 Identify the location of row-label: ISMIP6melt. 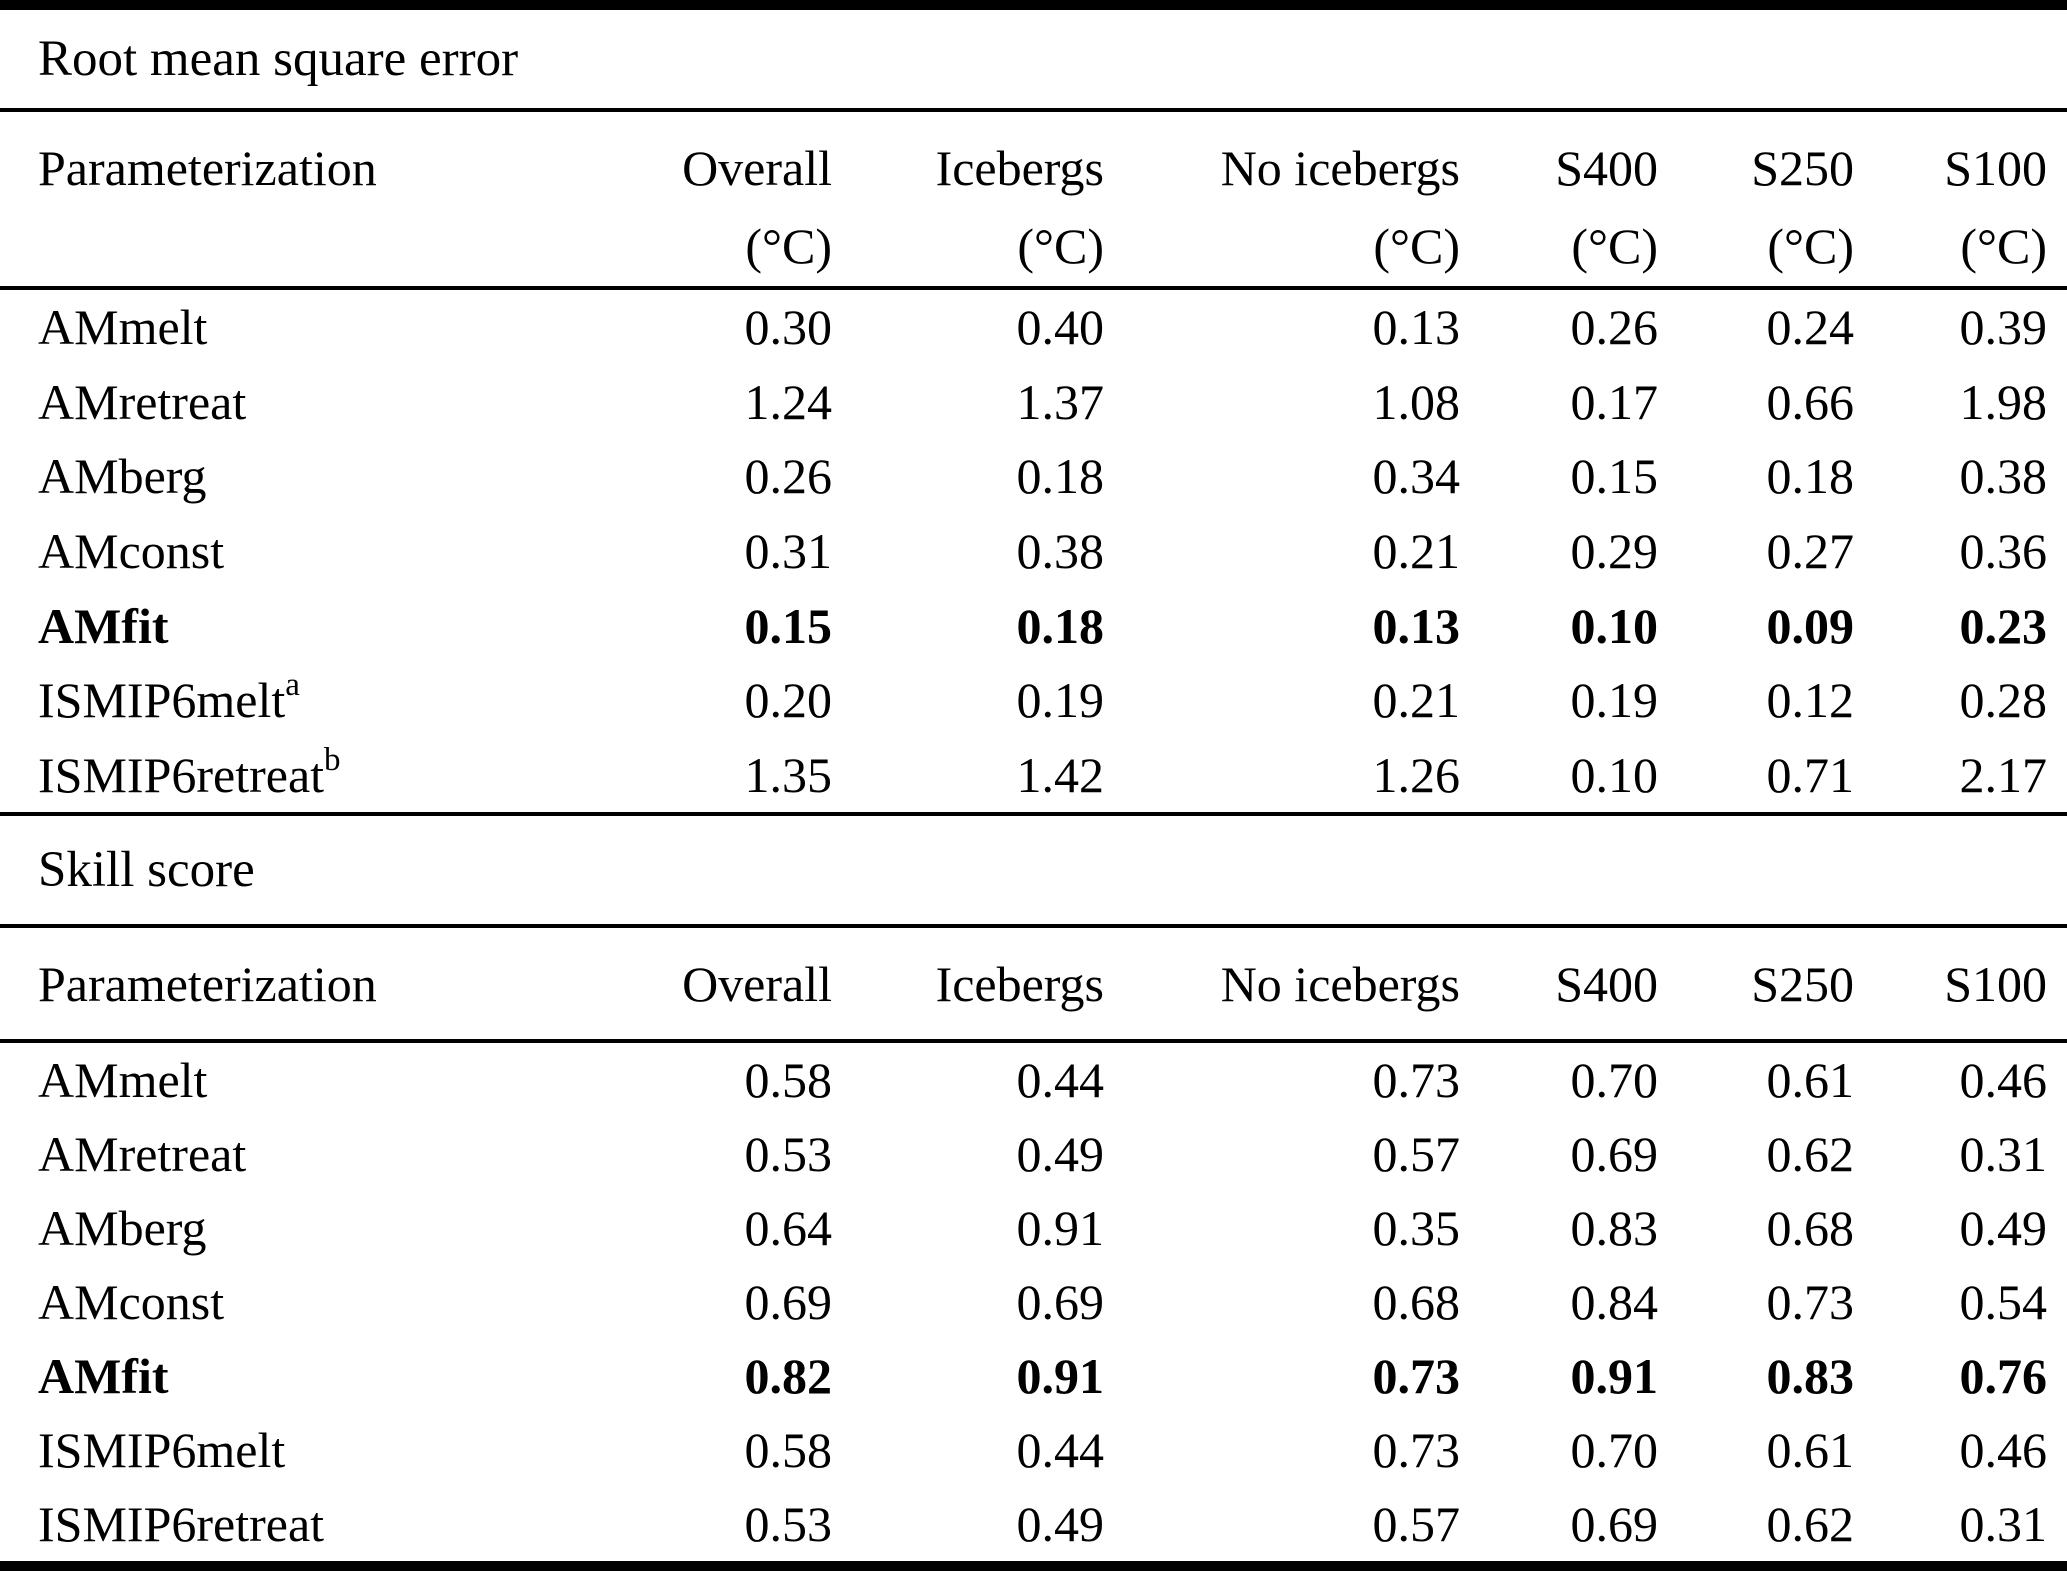
(162, 1450).